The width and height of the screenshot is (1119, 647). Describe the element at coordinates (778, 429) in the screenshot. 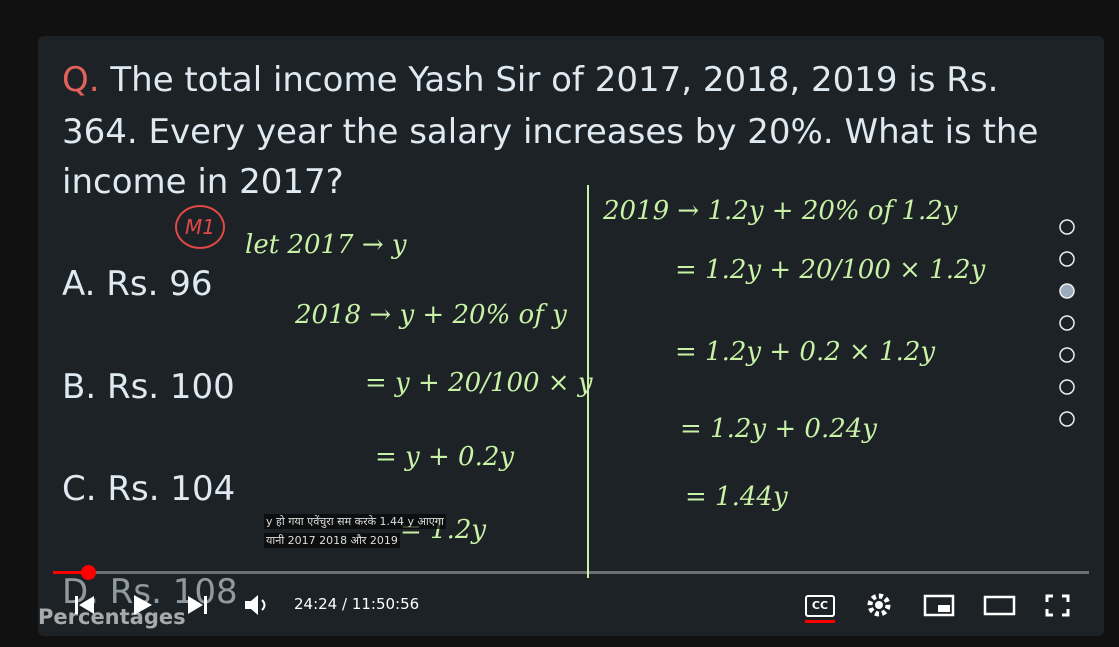

I see `working: = 1.2y + 0.24y` at that location.